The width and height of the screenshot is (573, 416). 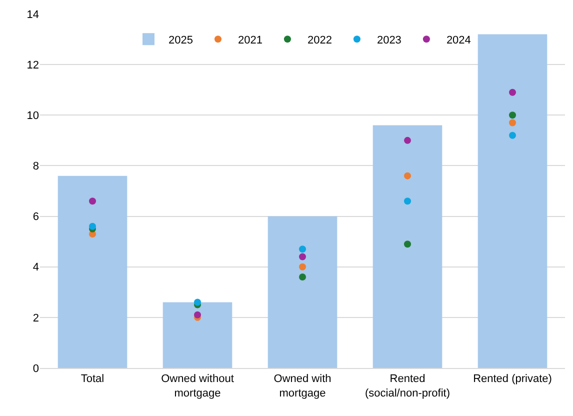 What do you see at coordinates (35, 268) in the screenshot?
I see `y-tick-label: 4` at bounding box center [35, 268].